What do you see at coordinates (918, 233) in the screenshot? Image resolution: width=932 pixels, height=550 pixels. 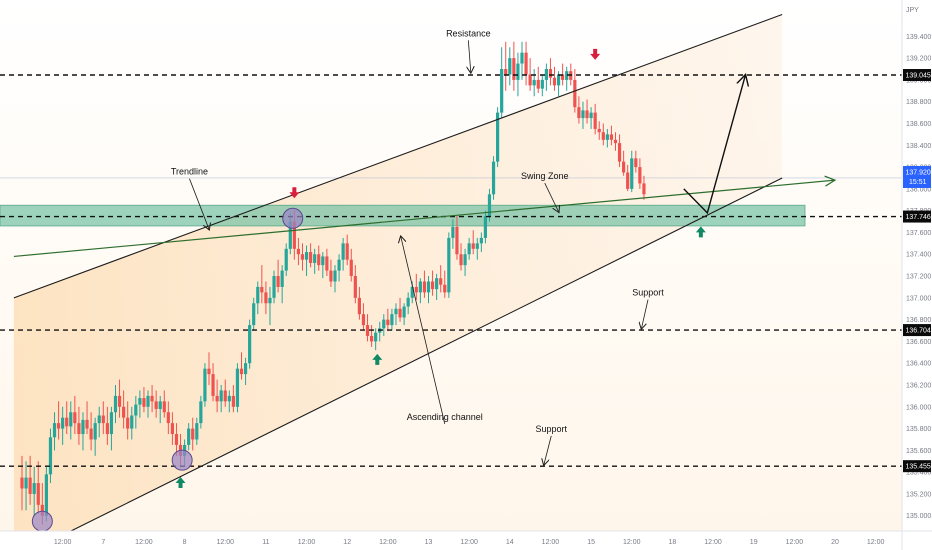 I see `price-tick-label: 137.600` at bounding box center [918, 233].